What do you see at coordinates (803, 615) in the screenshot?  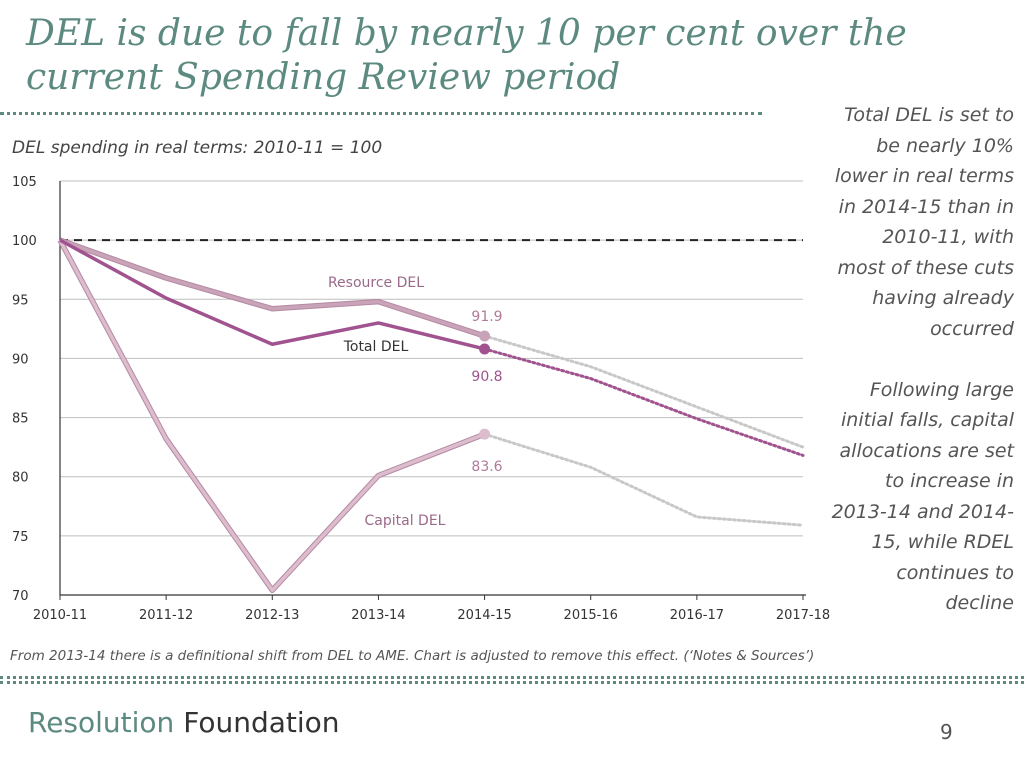 I see `x-tick-label-2017-18: 2017-18` at bounding box center [803, 615].